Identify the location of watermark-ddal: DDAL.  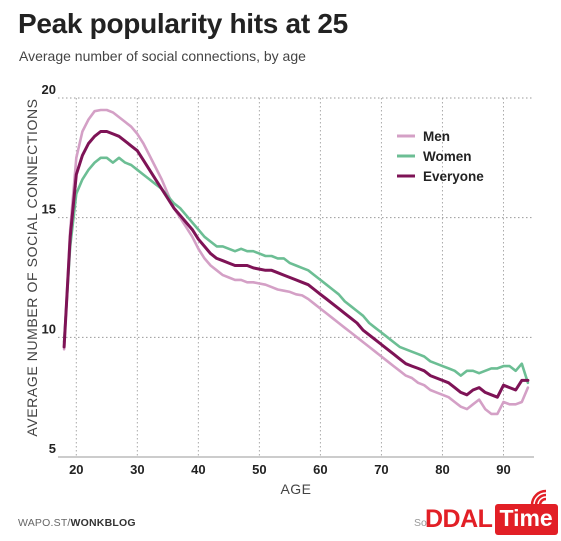
(459, 518).